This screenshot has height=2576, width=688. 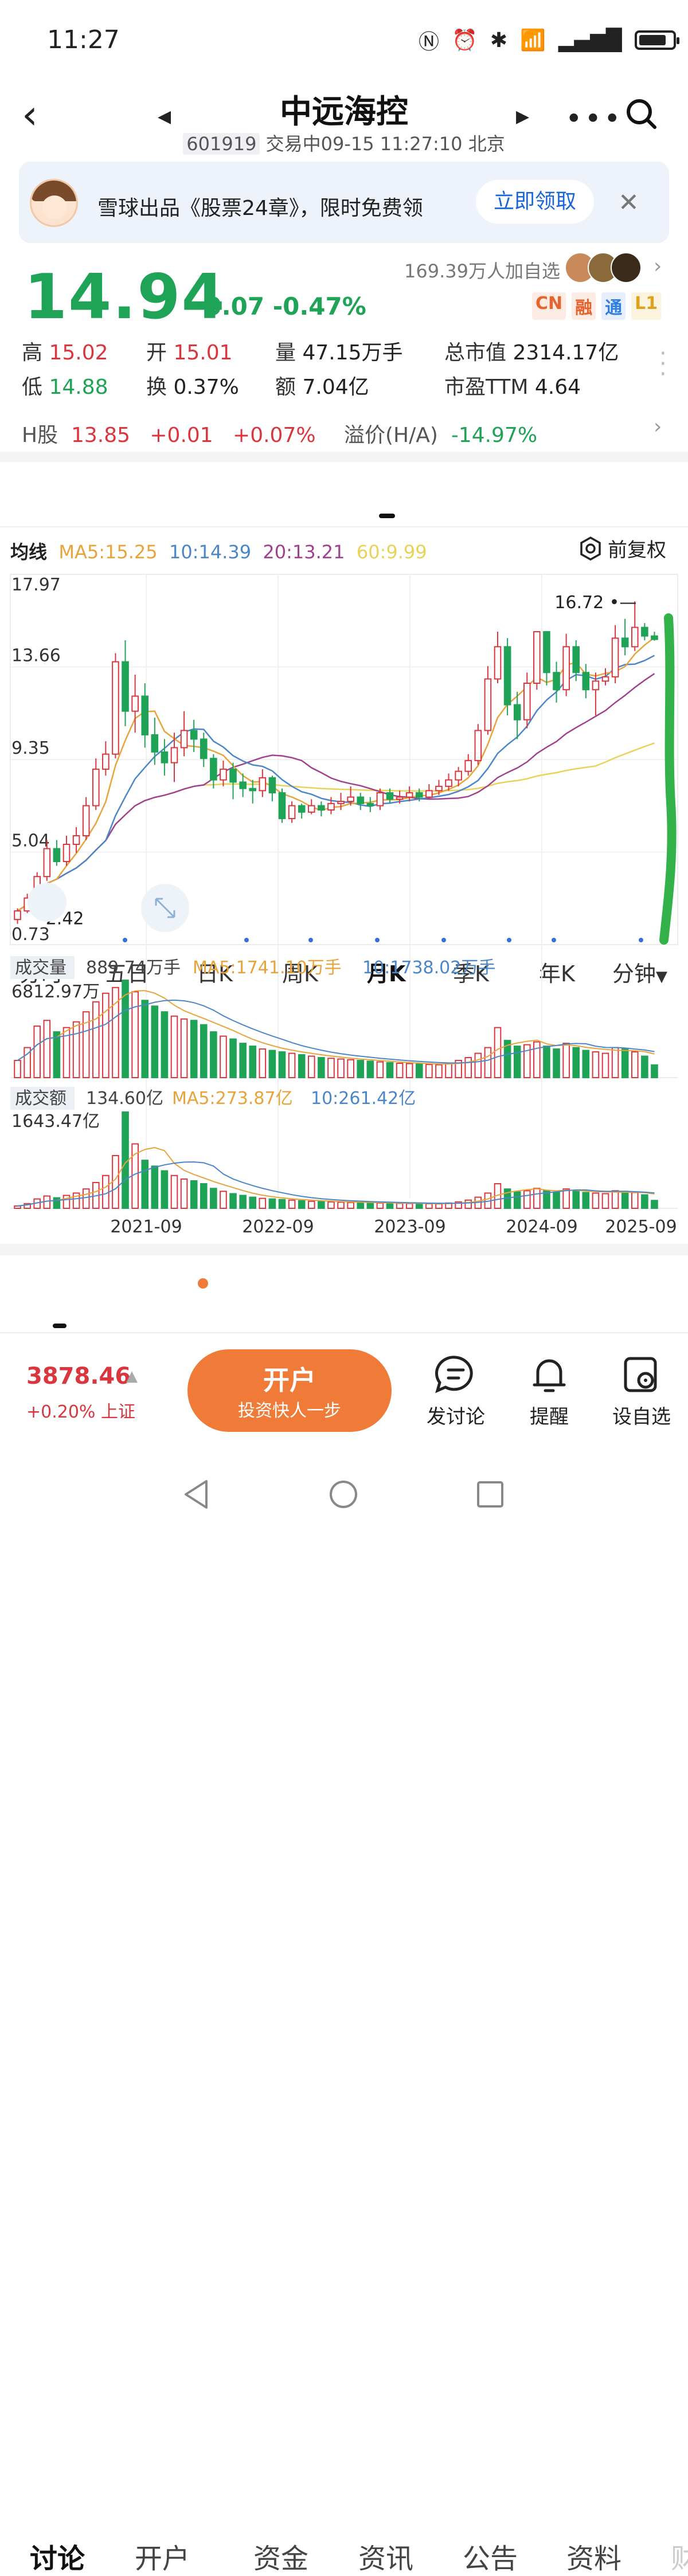 What do you see at coordinates (78, 1376) in the screenshot?
I see `index-value: 3878.46` at bounding box center [78, 1376].